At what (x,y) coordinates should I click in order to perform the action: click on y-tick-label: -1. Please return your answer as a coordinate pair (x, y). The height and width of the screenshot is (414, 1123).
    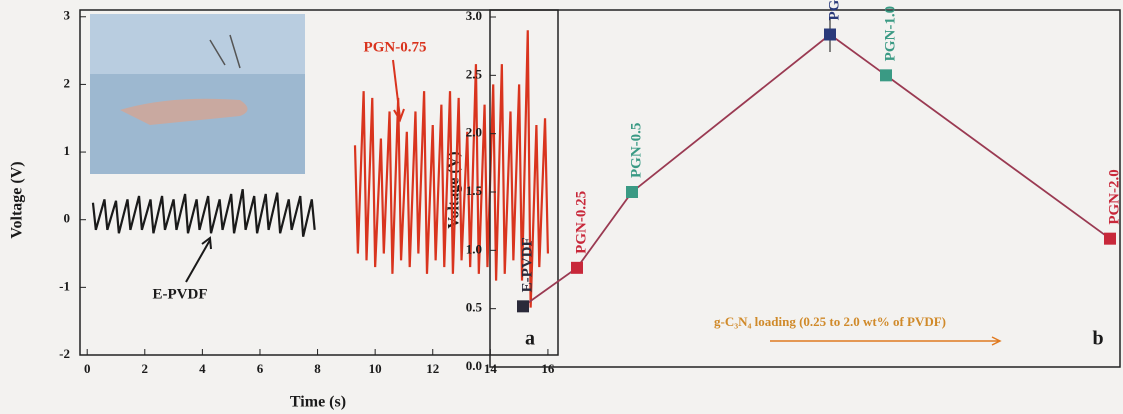
    Looking at the image, I should click on (64, 285).